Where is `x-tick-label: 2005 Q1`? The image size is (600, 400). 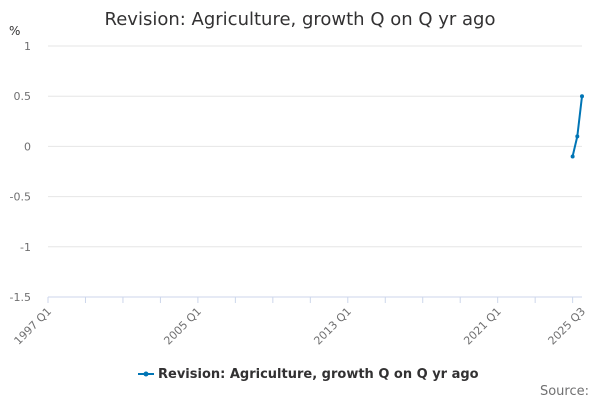 x-tick-label: 2005 Q1 is located at coordinates (182, 326).